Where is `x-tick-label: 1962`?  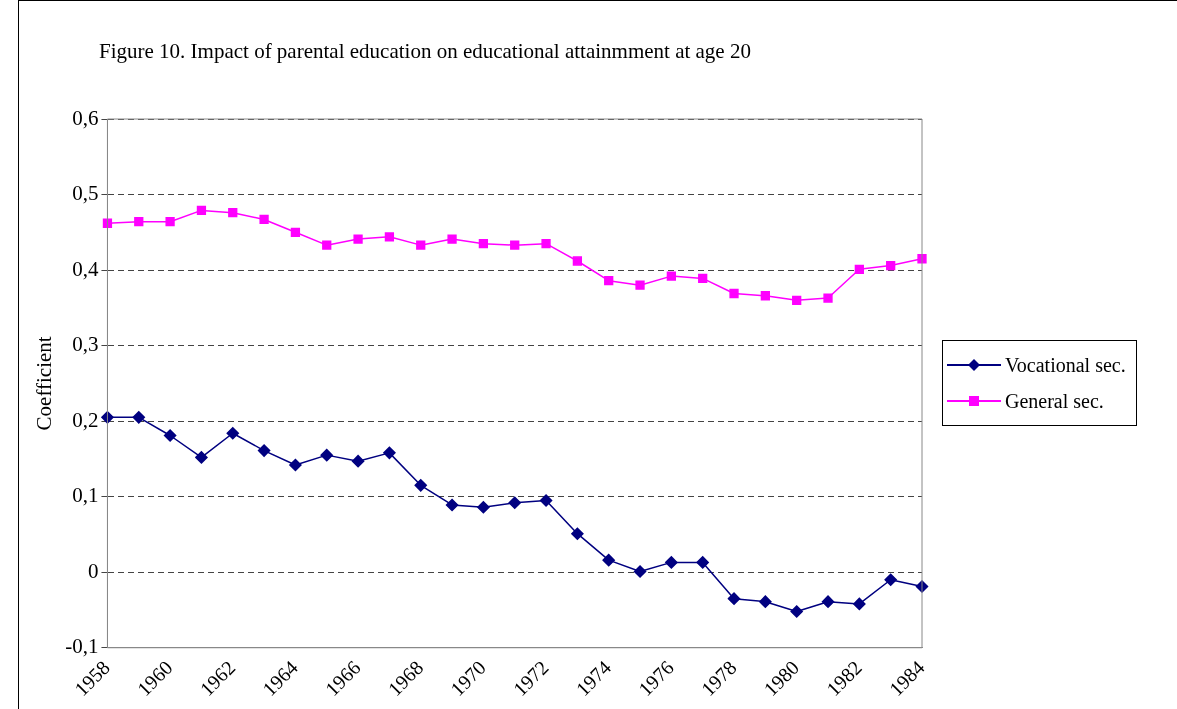
x-tick-label: 1962 is located at coordinates (217, 678).